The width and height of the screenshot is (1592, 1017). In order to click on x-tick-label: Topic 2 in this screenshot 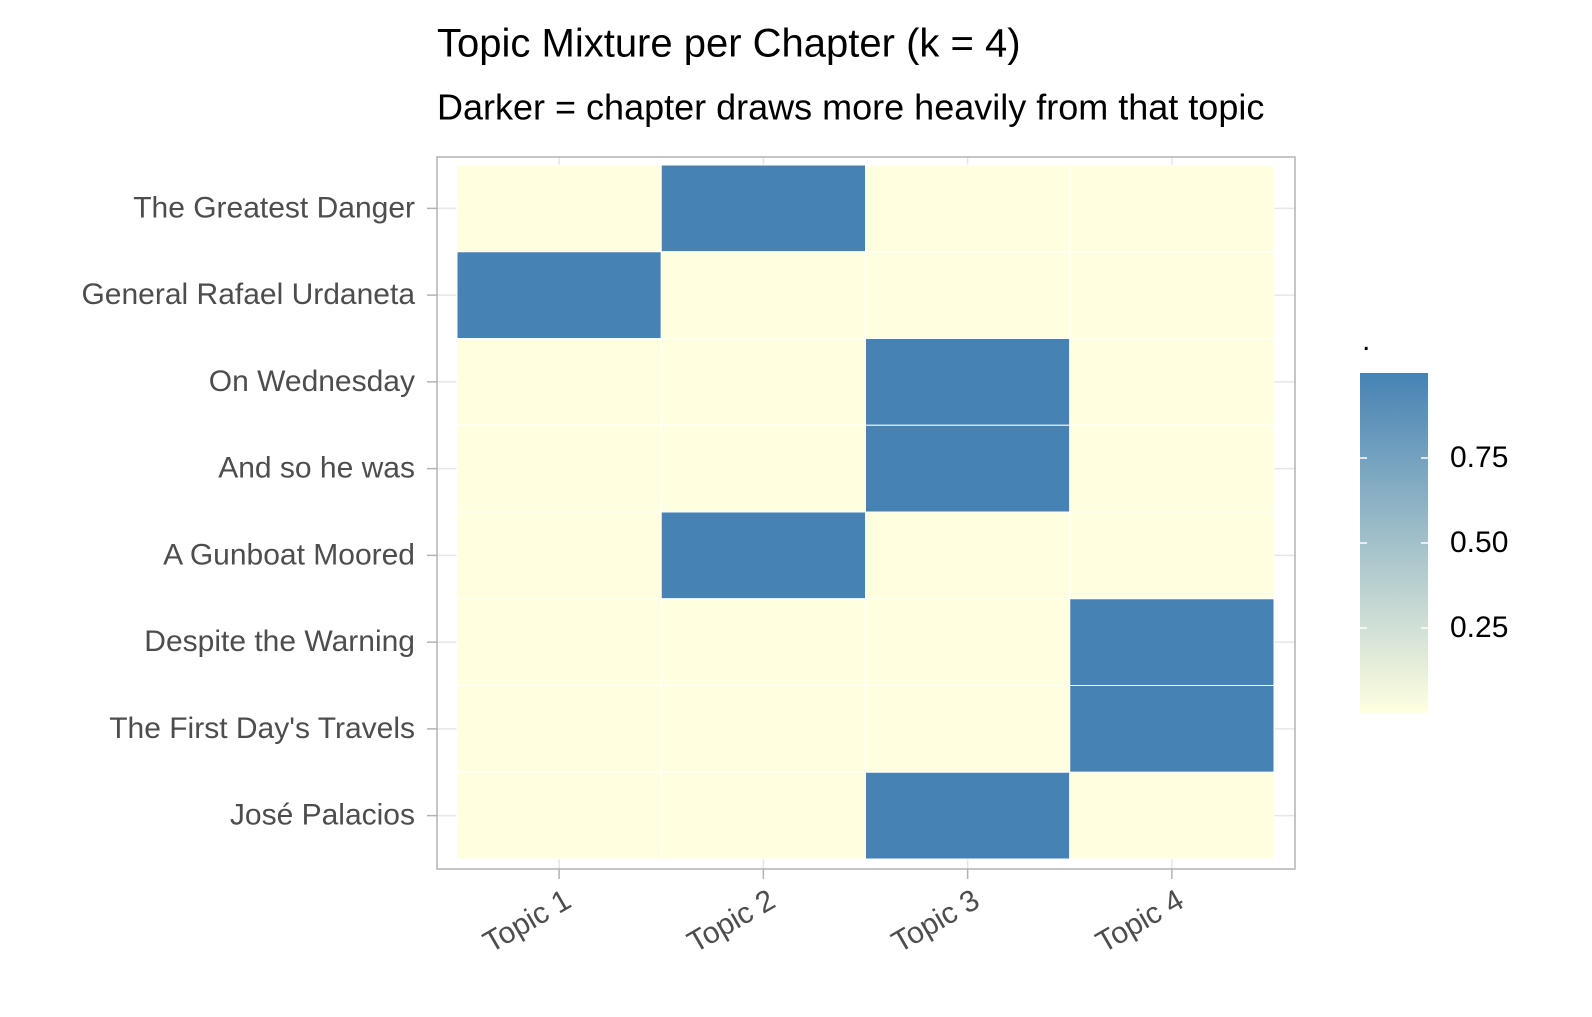, I will do `click(731, 921)`.